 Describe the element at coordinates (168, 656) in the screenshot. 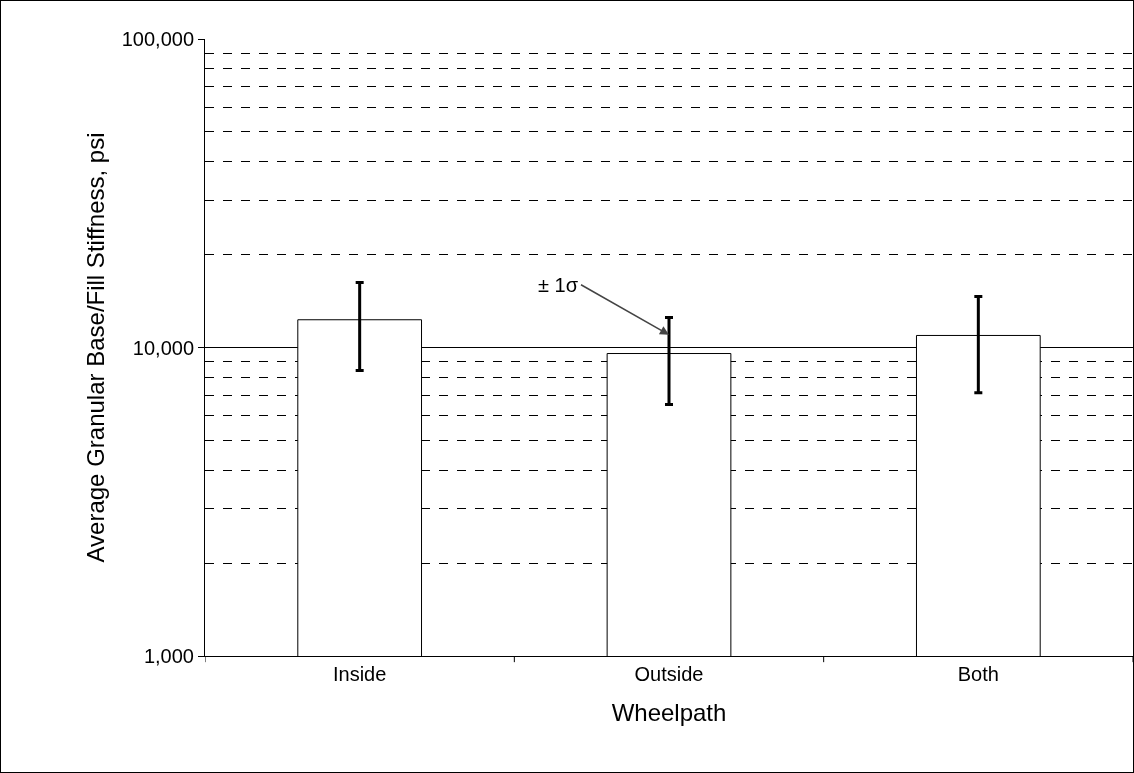

I see `y-tick-label: 1,000` at that location.